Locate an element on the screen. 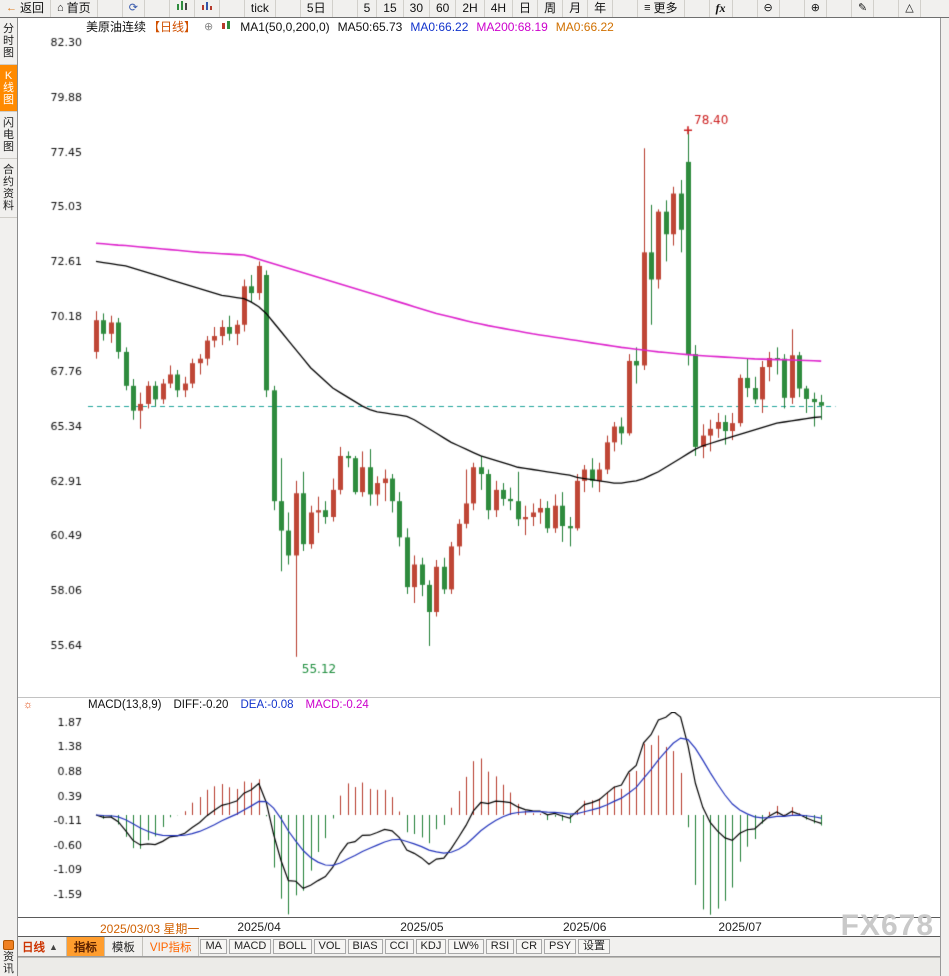  tab-templates: 模板 is located at coordinates (124, 946).